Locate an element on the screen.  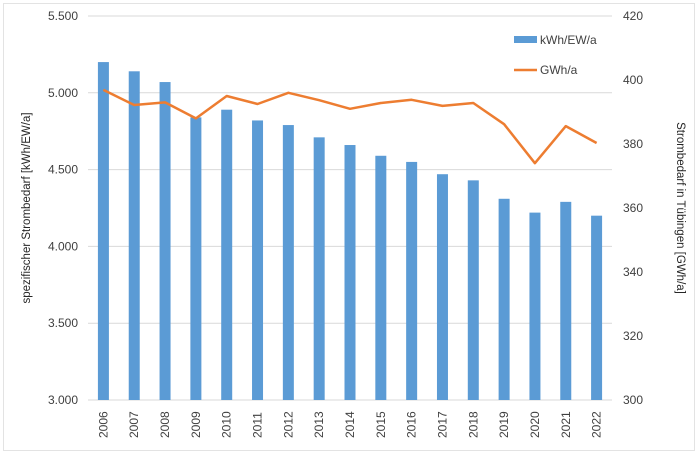
y-axis-title: spezifischer Strombedarf [kWh/EW/a] is located at coordinates (27, 207).